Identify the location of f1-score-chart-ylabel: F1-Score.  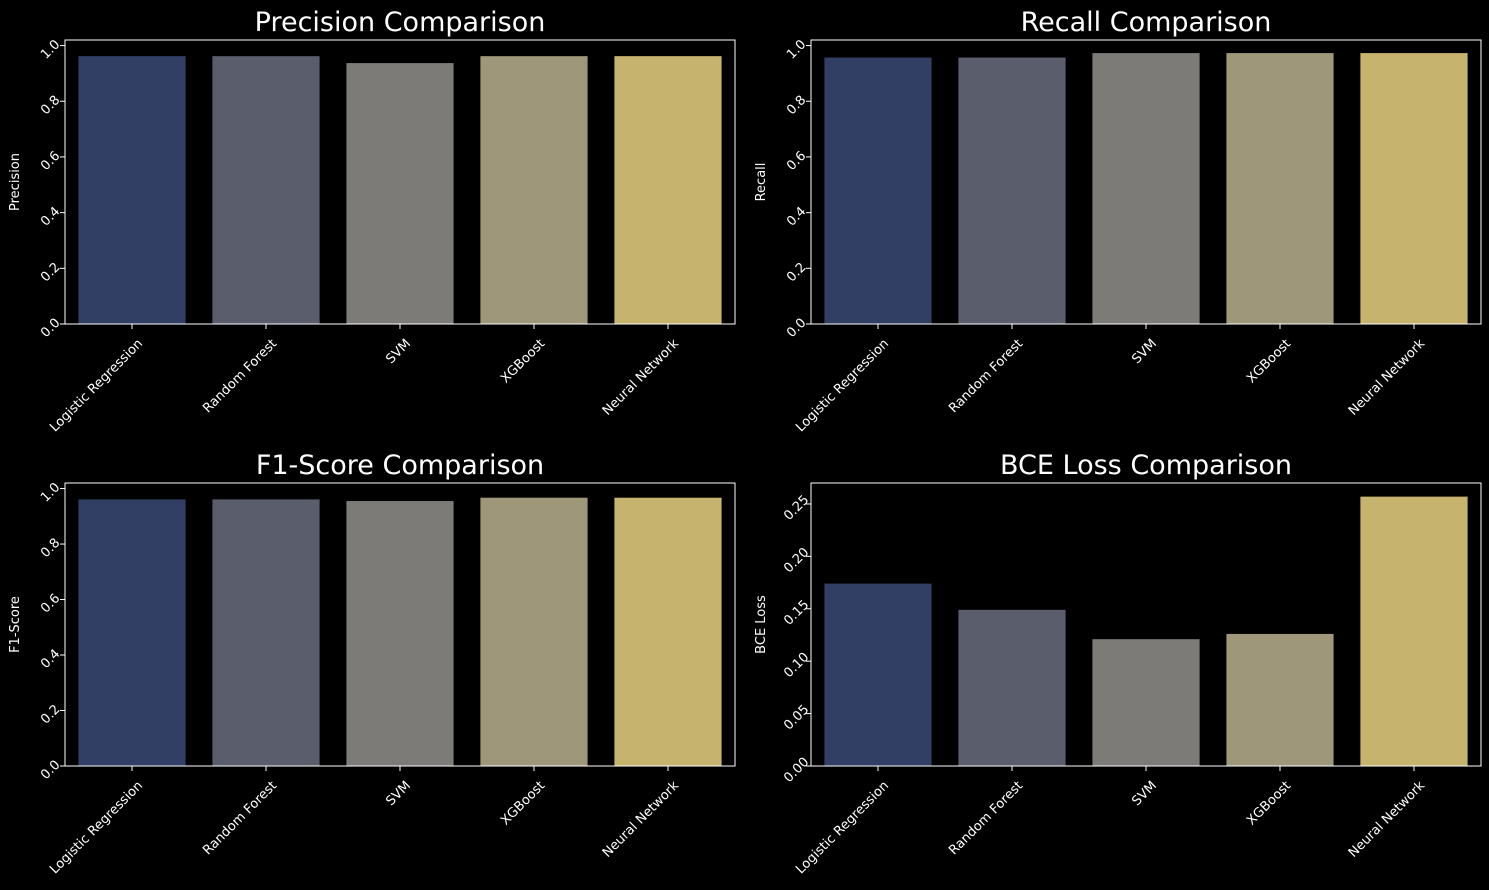
(15, 624).